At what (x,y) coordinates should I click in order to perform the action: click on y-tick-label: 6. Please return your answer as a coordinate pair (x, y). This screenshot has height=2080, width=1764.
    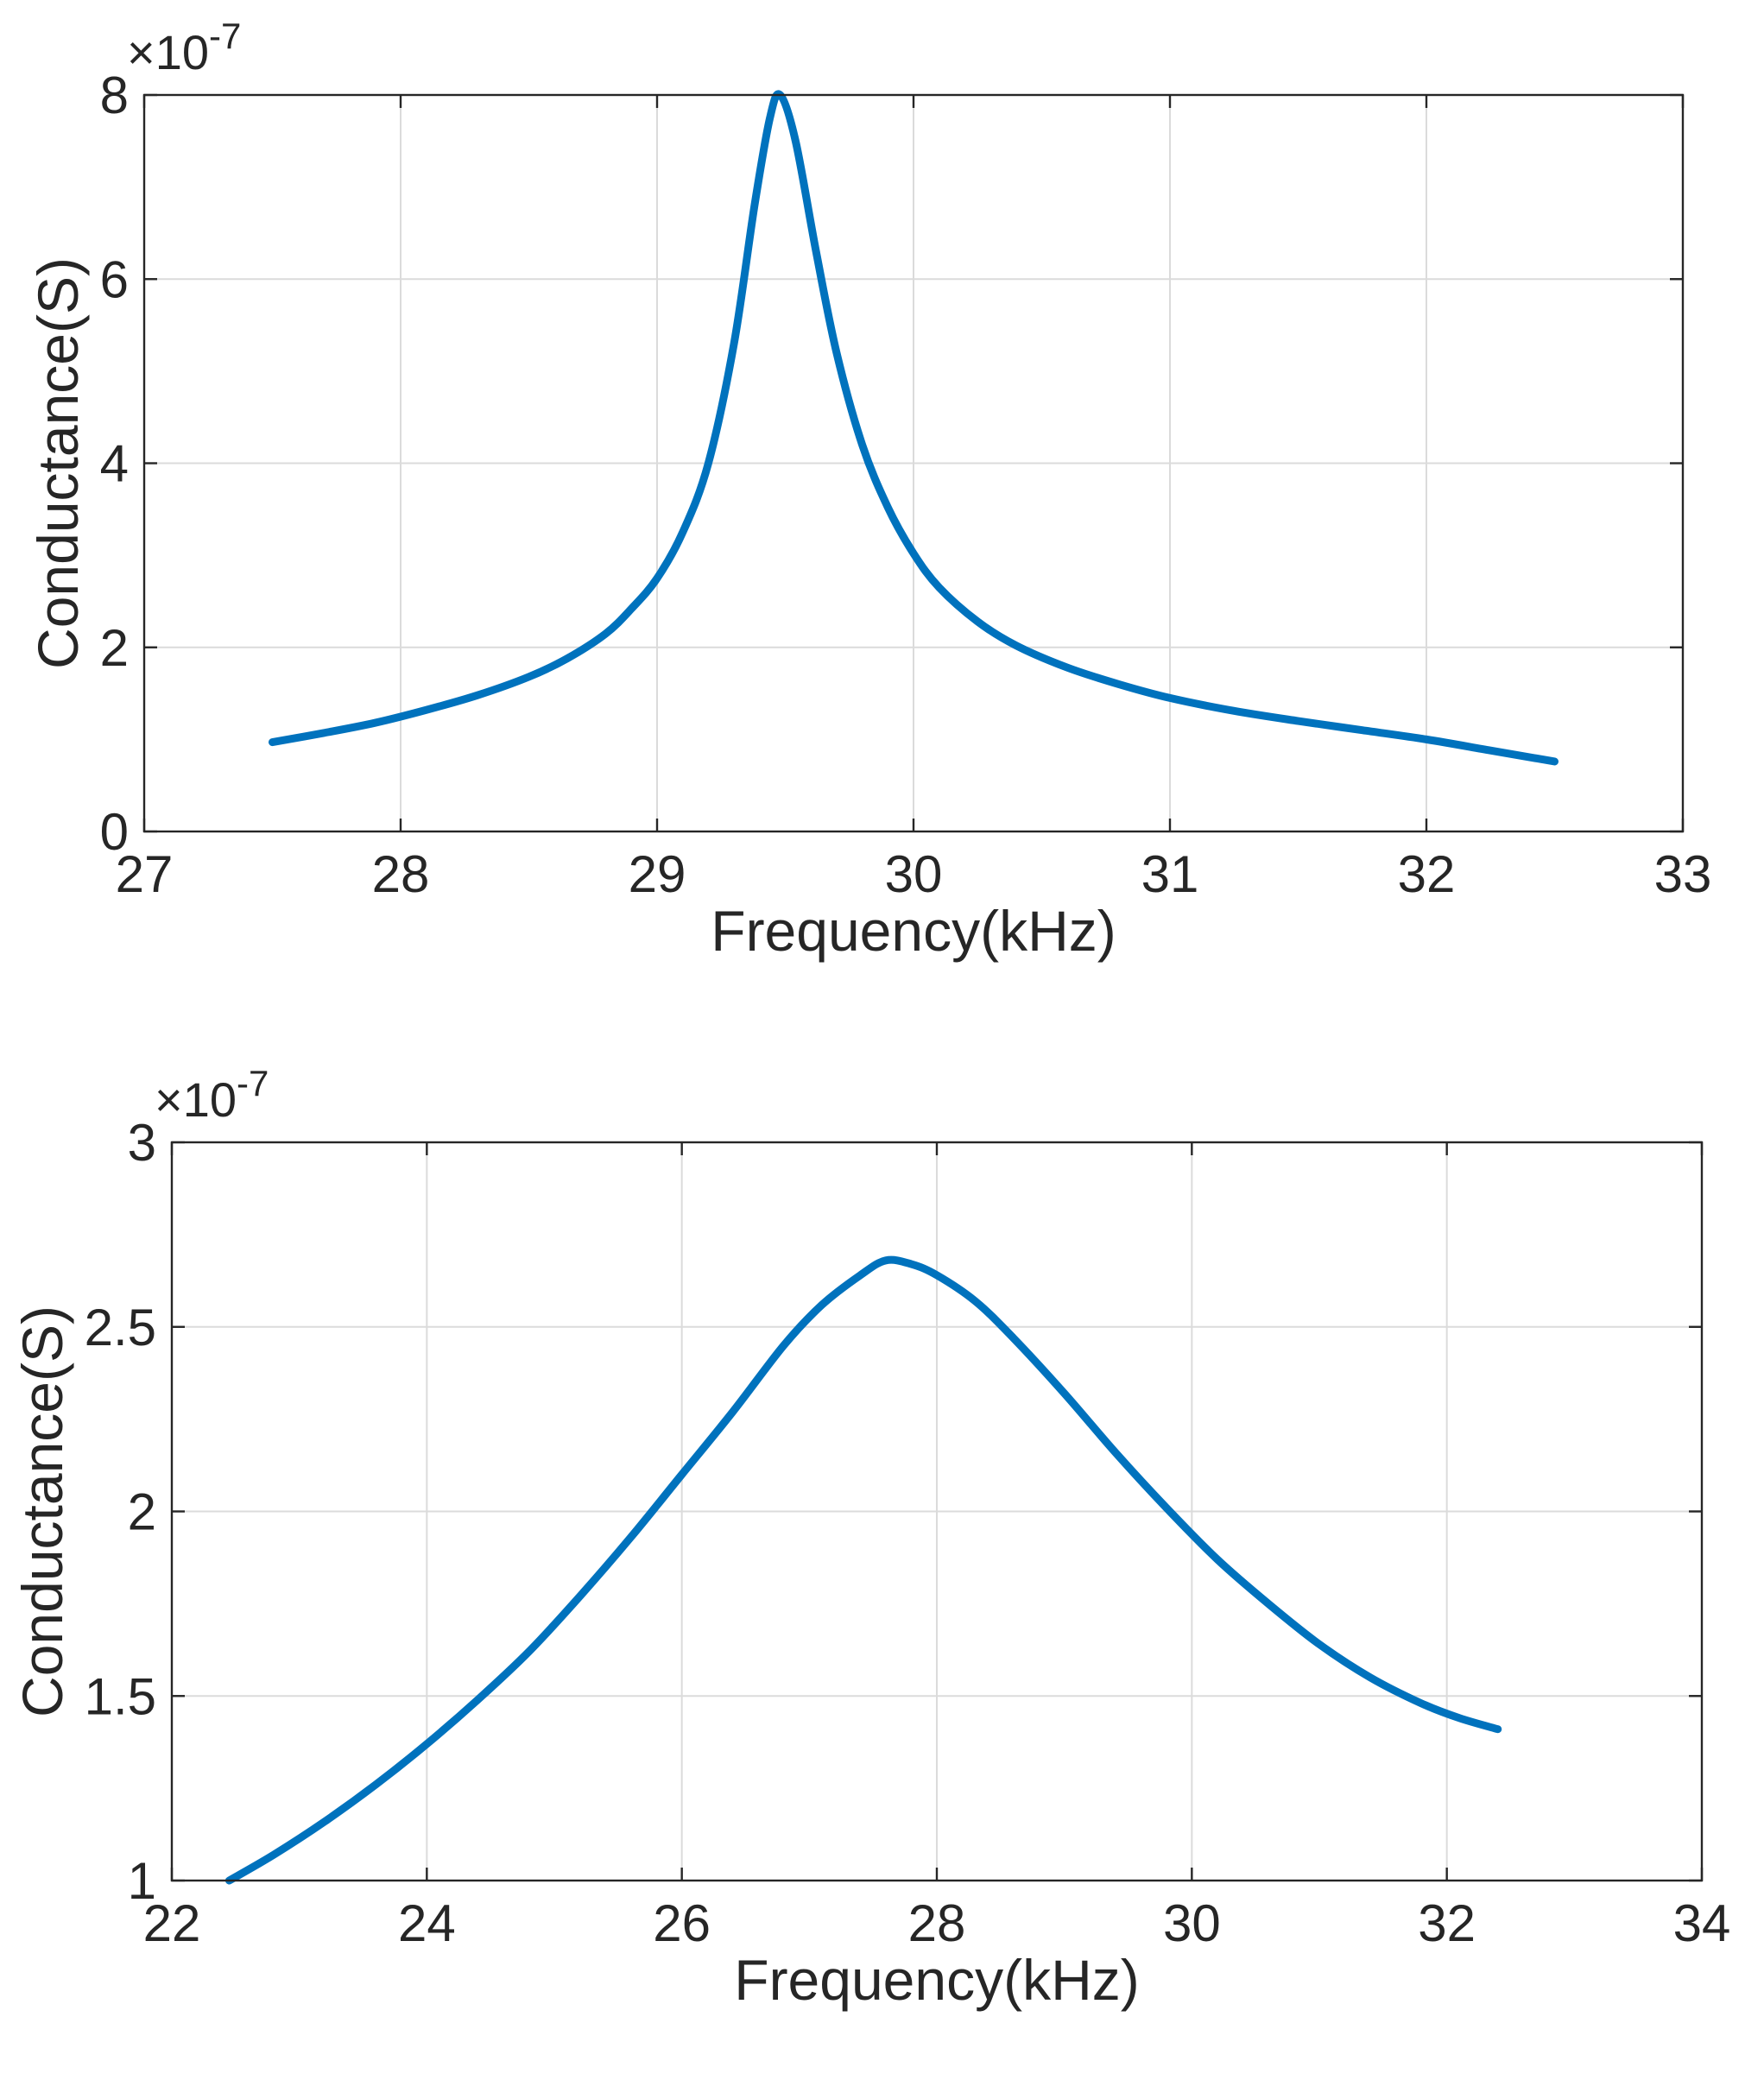
    Looking at the image, I should click on (115, 279).